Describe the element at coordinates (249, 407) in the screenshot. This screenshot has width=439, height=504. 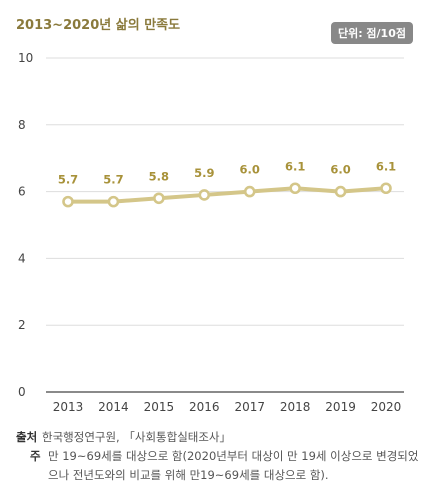
I see `x-tick-label: 2017` at that location.